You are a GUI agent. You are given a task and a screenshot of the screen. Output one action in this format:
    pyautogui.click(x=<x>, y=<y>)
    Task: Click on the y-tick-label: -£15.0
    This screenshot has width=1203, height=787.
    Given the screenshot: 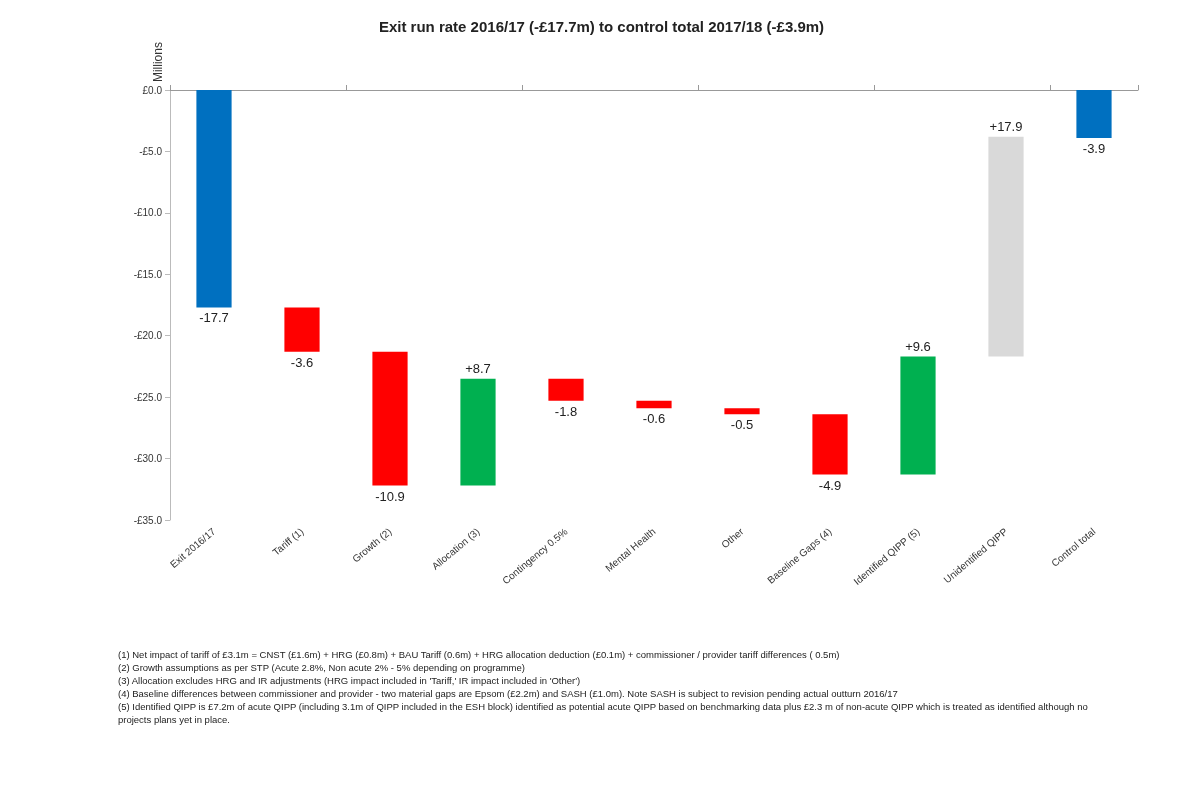 What is the action you would take?
    pyautogui.click(x=148, y=274)
    